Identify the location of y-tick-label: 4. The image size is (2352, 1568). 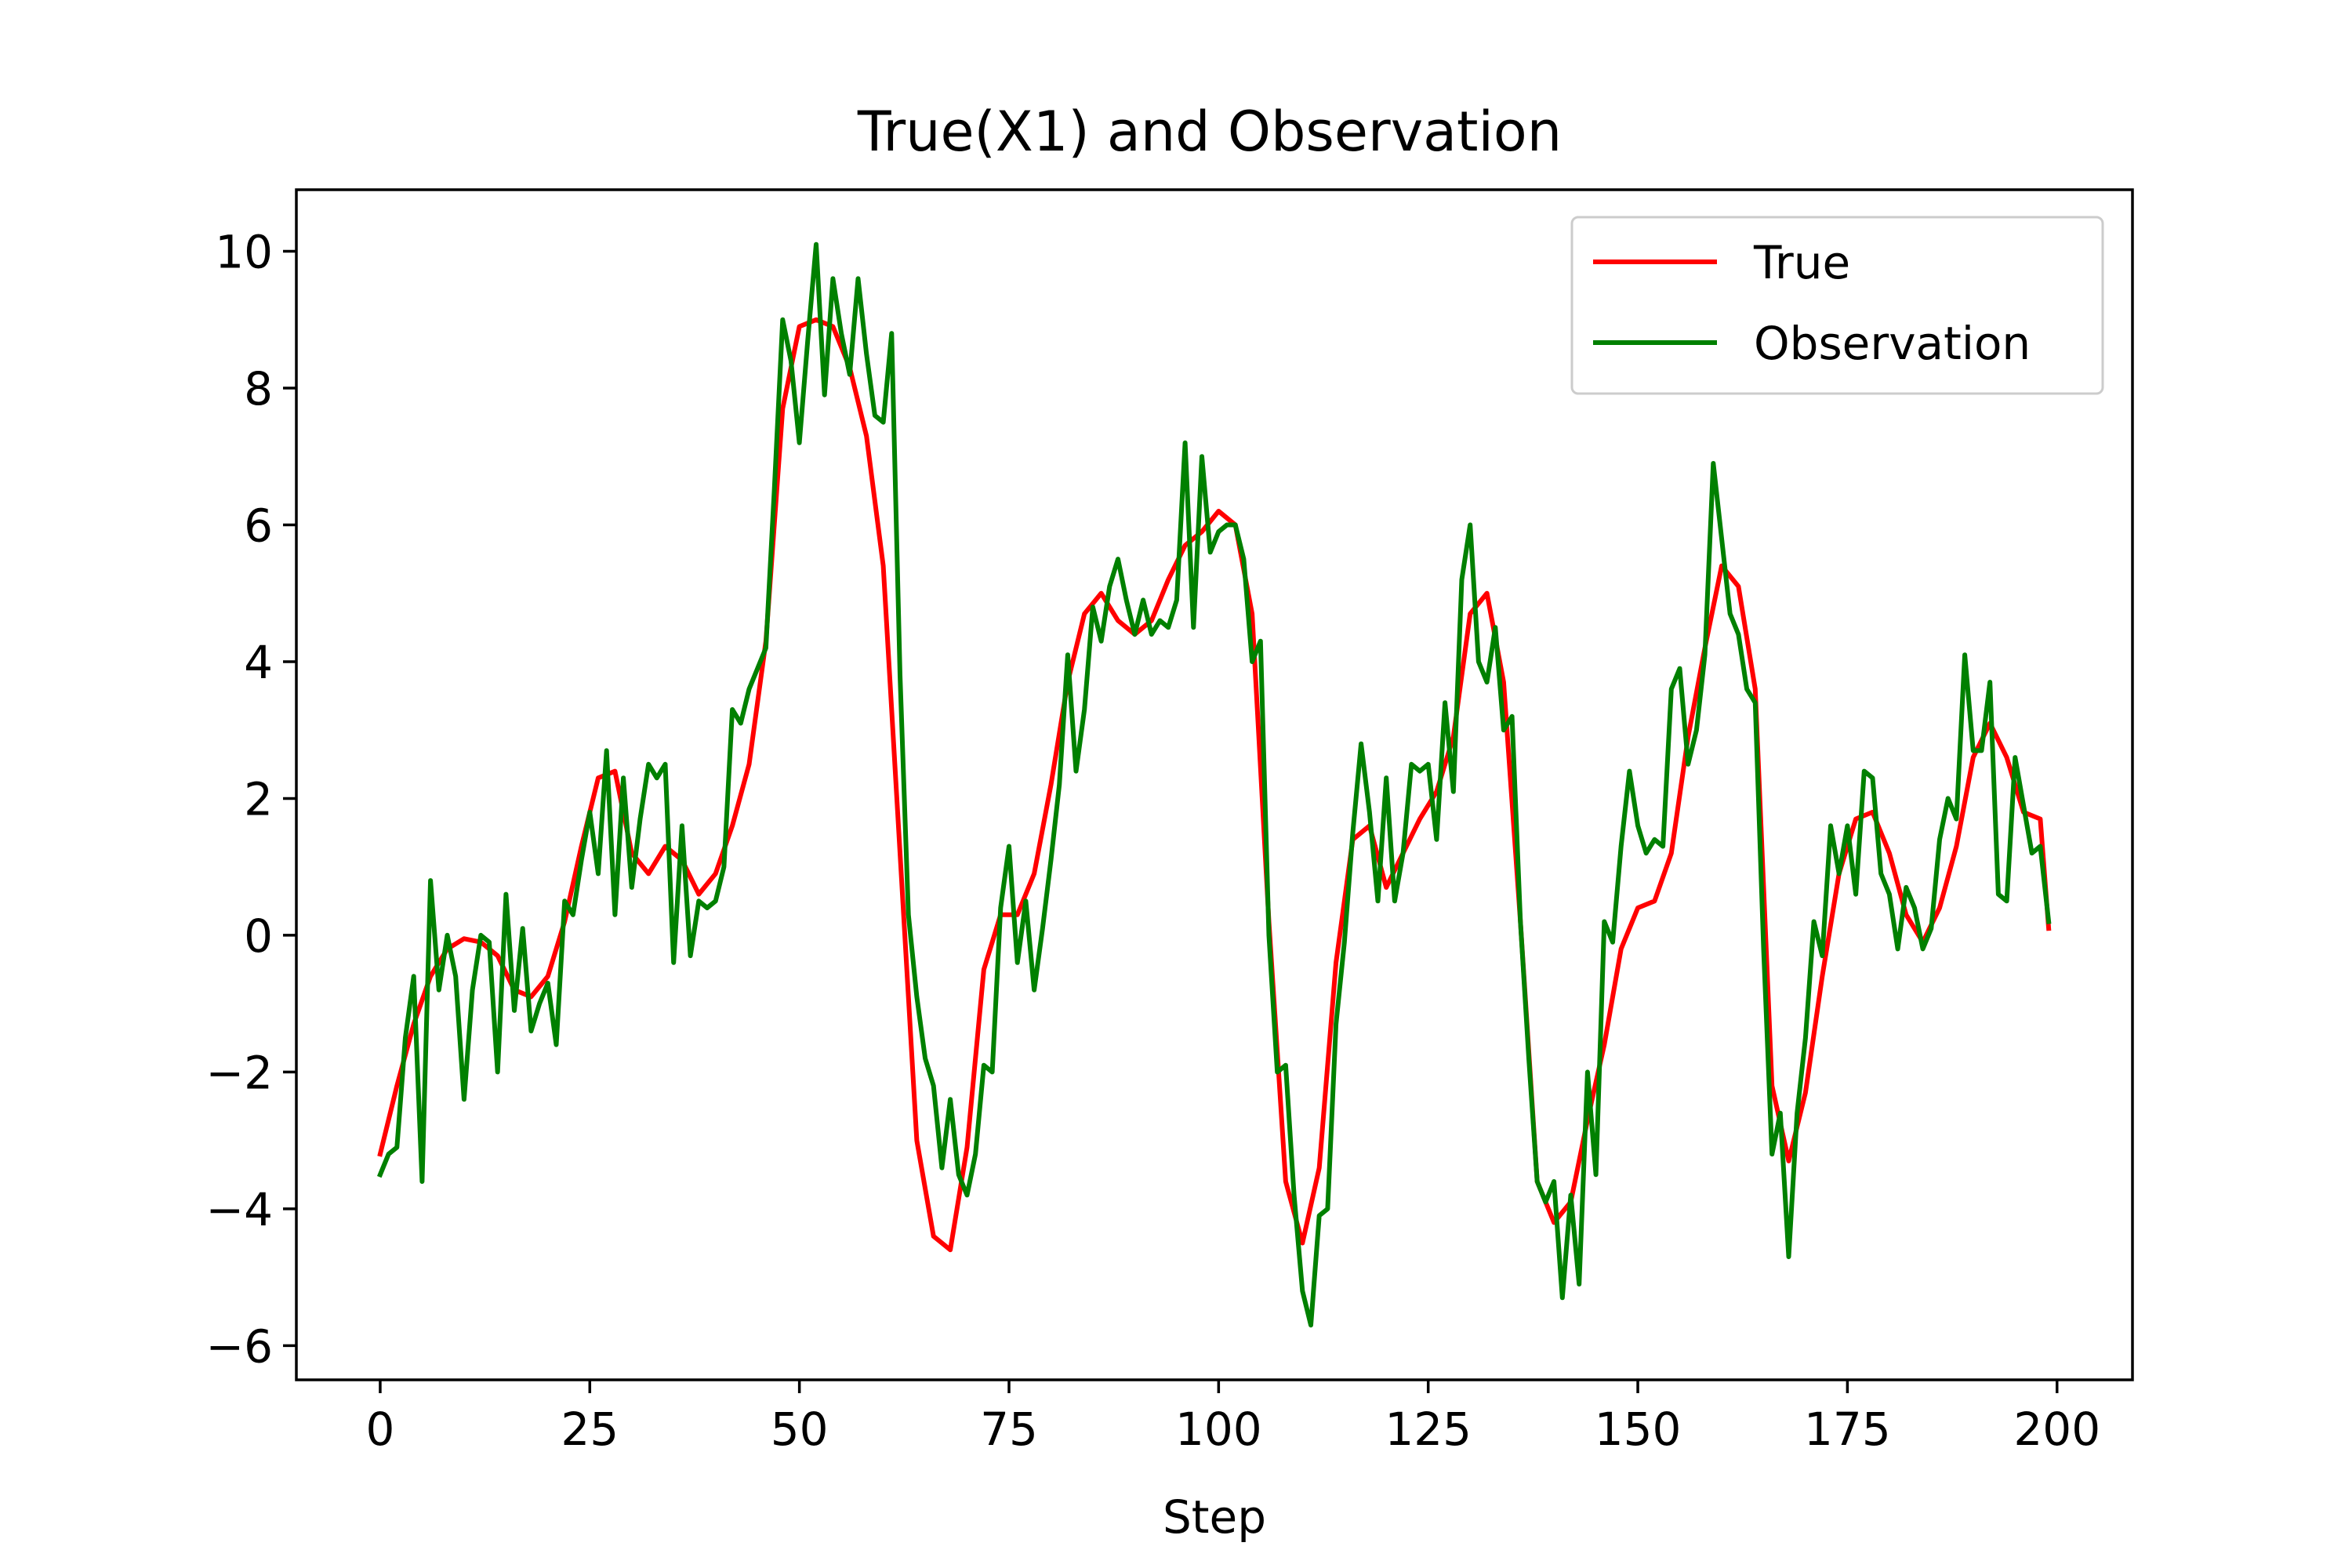
(258, 662).